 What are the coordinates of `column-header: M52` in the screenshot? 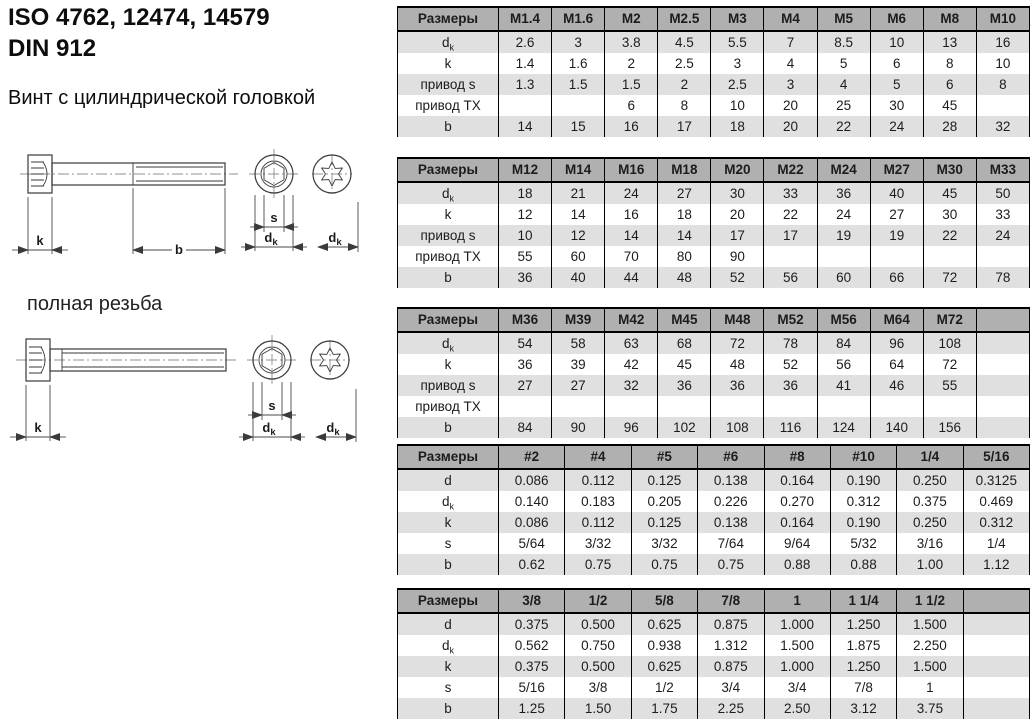 It's located at (790, 320).